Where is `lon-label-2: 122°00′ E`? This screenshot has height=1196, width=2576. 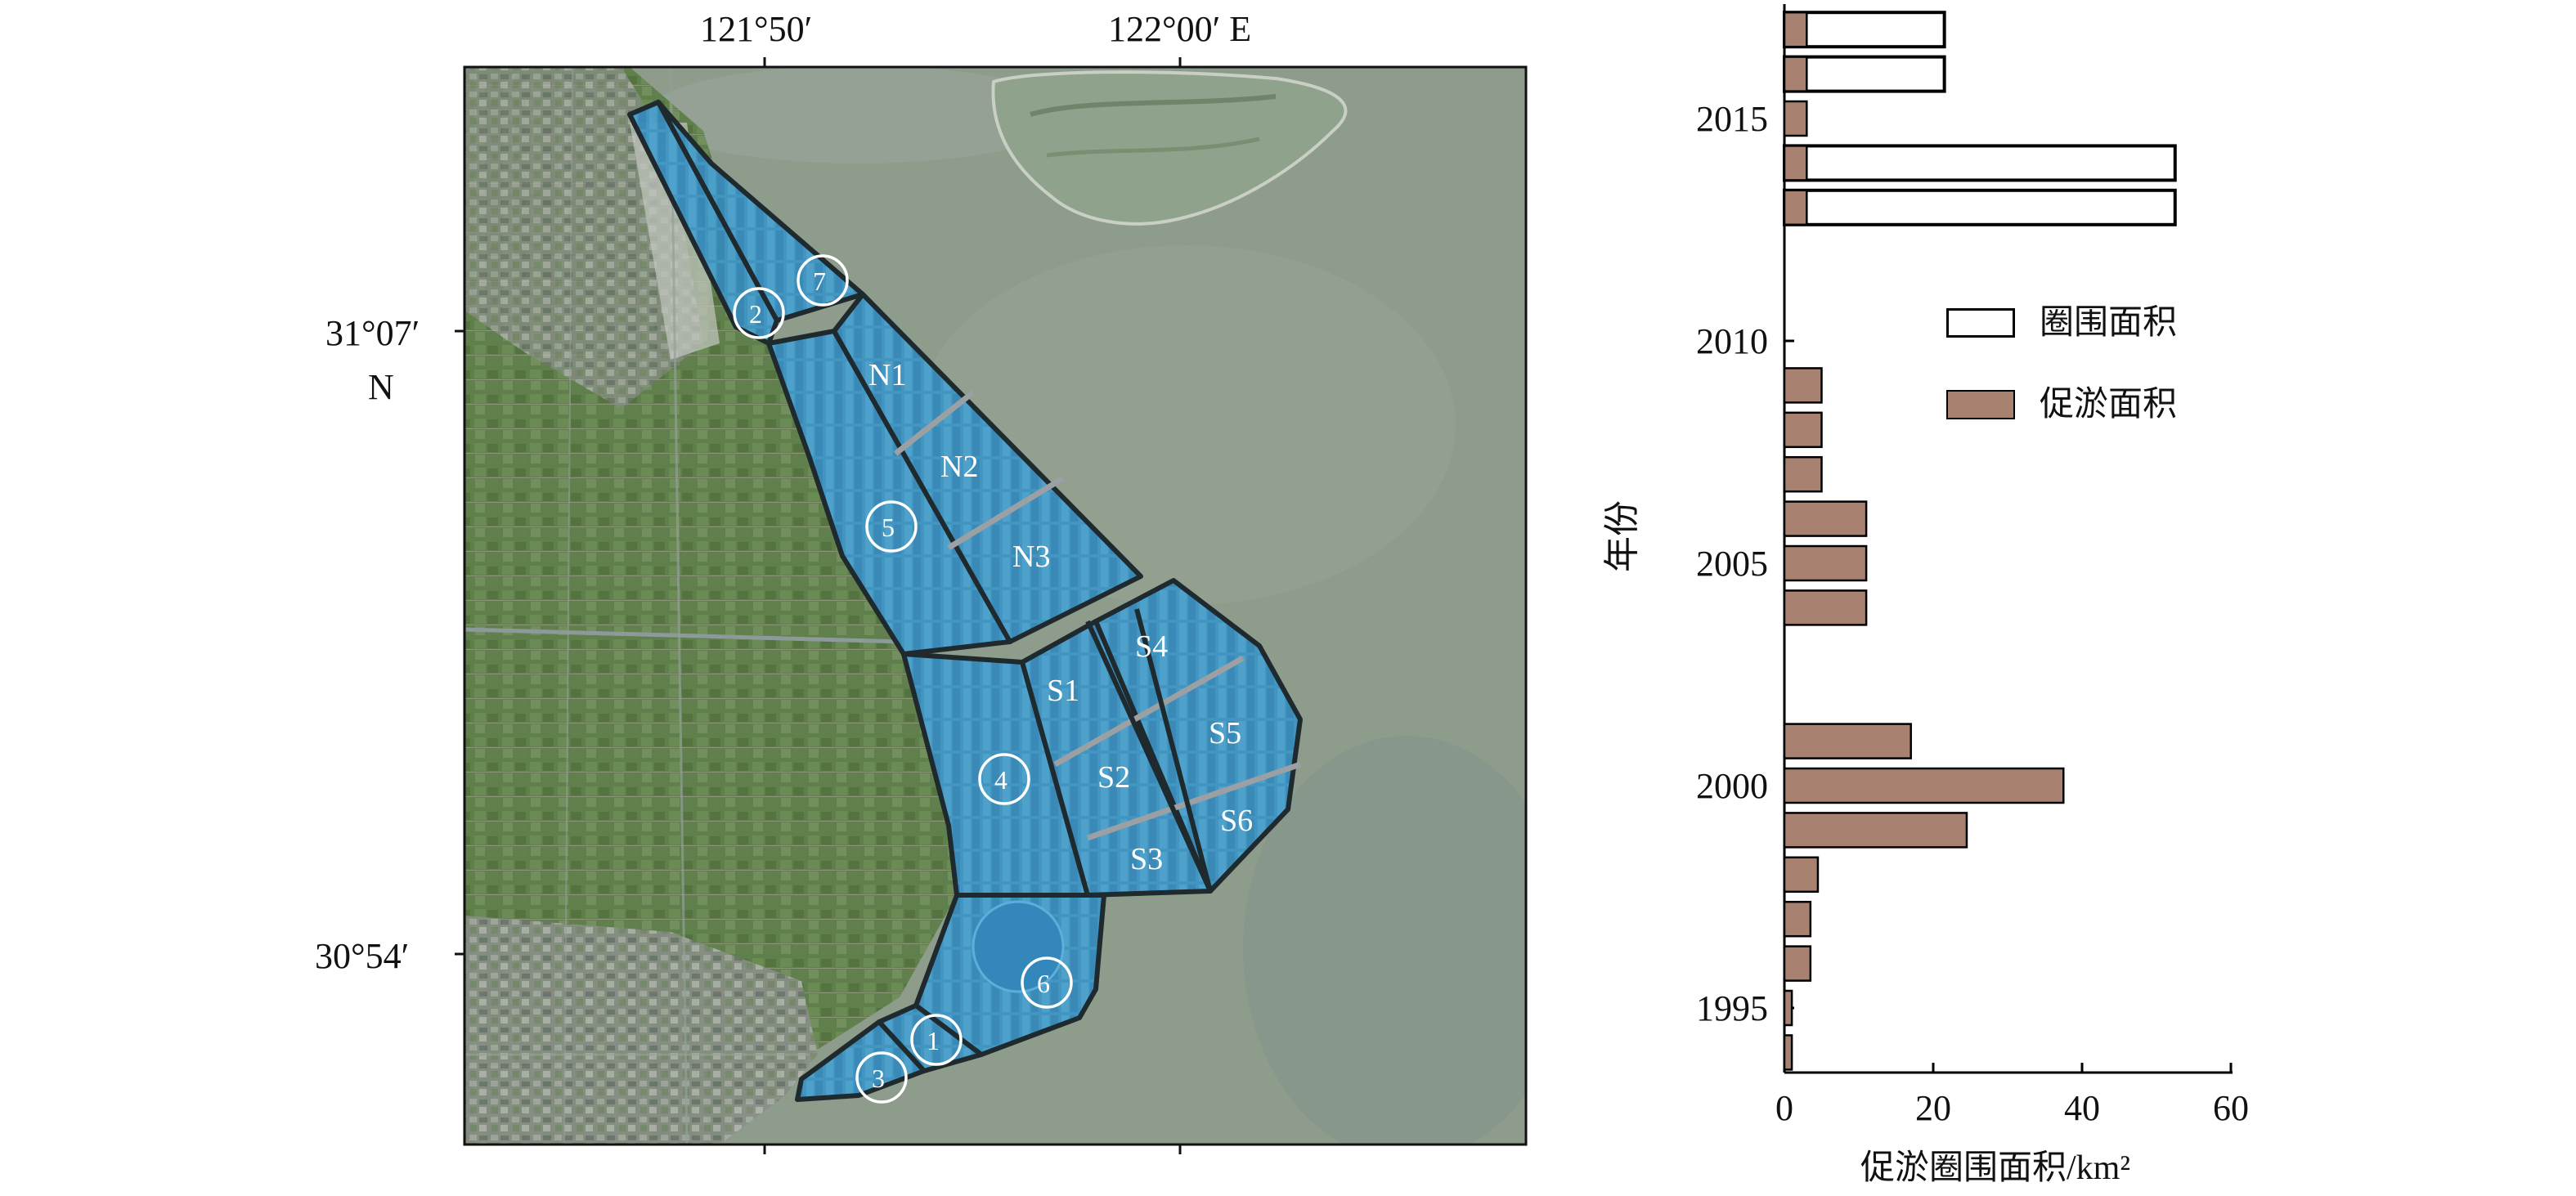
lon-label-2: 122°00′ E is located at coordinates (1180, 29).